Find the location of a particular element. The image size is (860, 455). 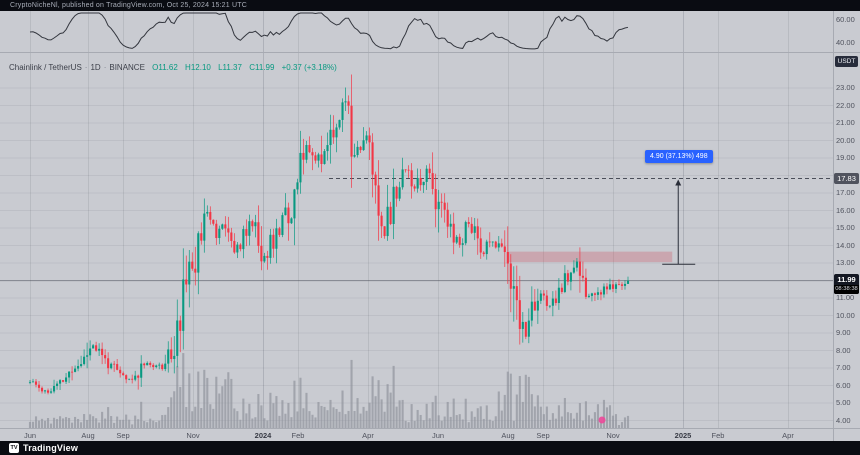

ohlc-low: L11.37 is located at coordinates (230, 67).